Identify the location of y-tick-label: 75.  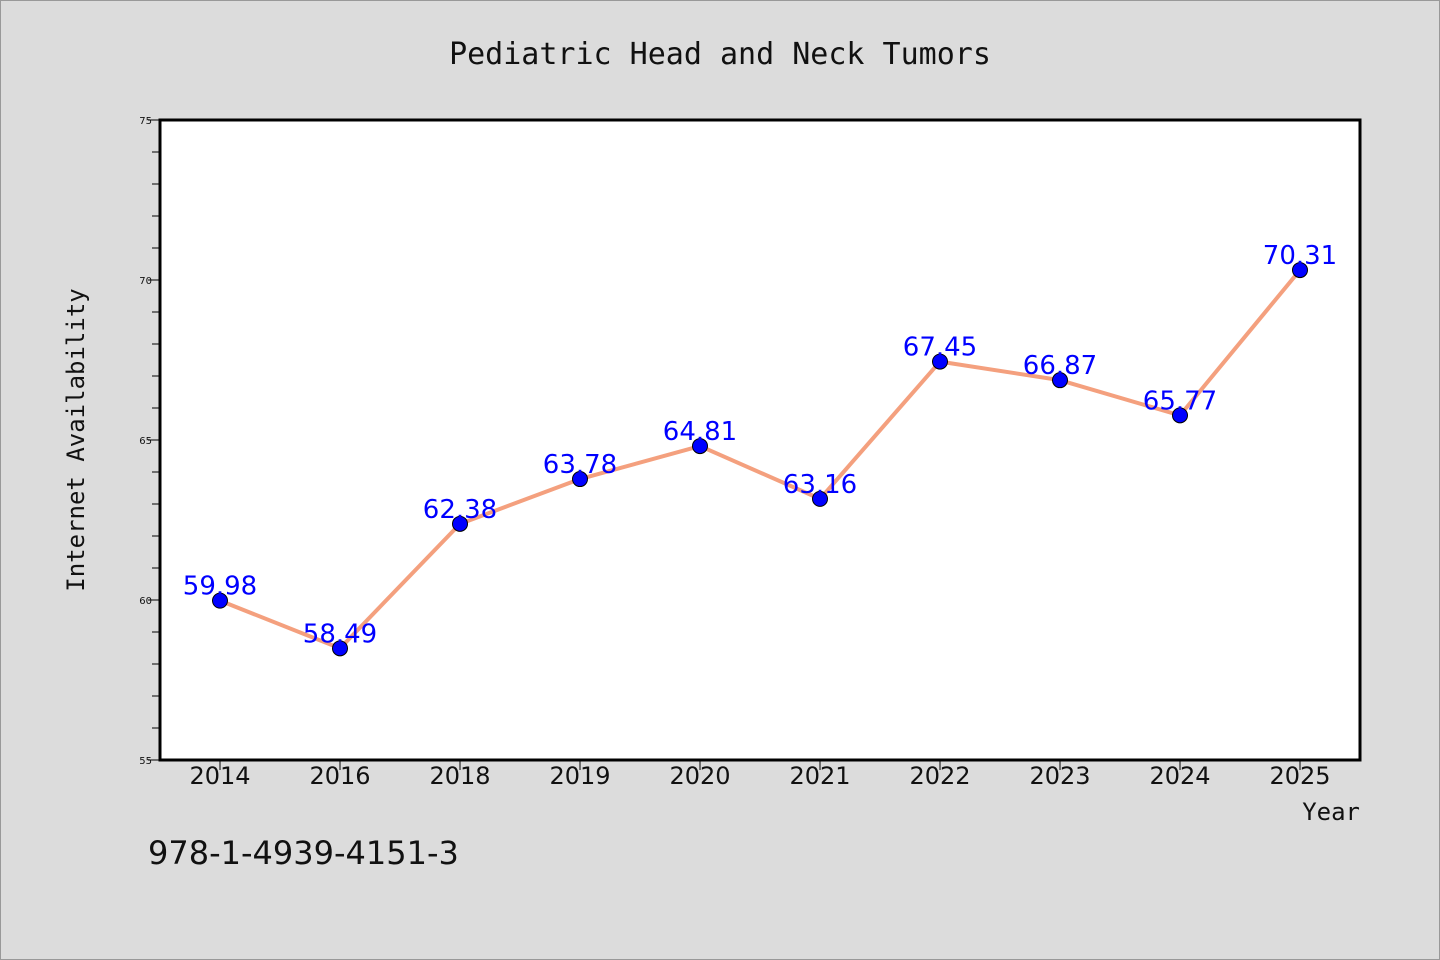
(145, 121).